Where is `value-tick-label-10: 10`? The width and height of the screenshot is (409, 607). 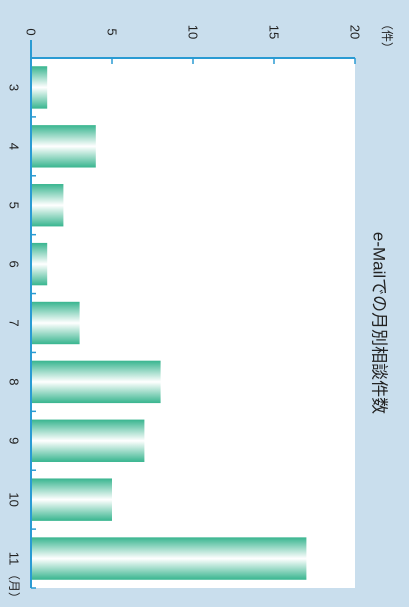
value-tick-label-10: 10 is located at coordinates (193, 32).